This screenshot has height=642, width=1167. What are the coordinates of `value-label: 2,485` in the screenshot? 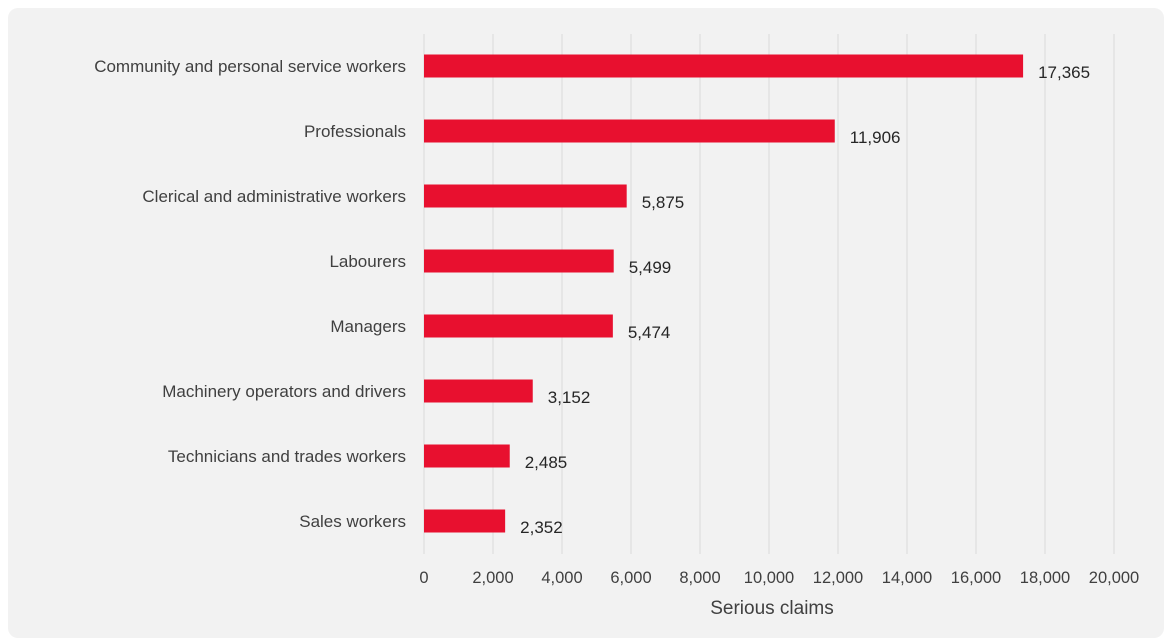 It's located at (546, 462).